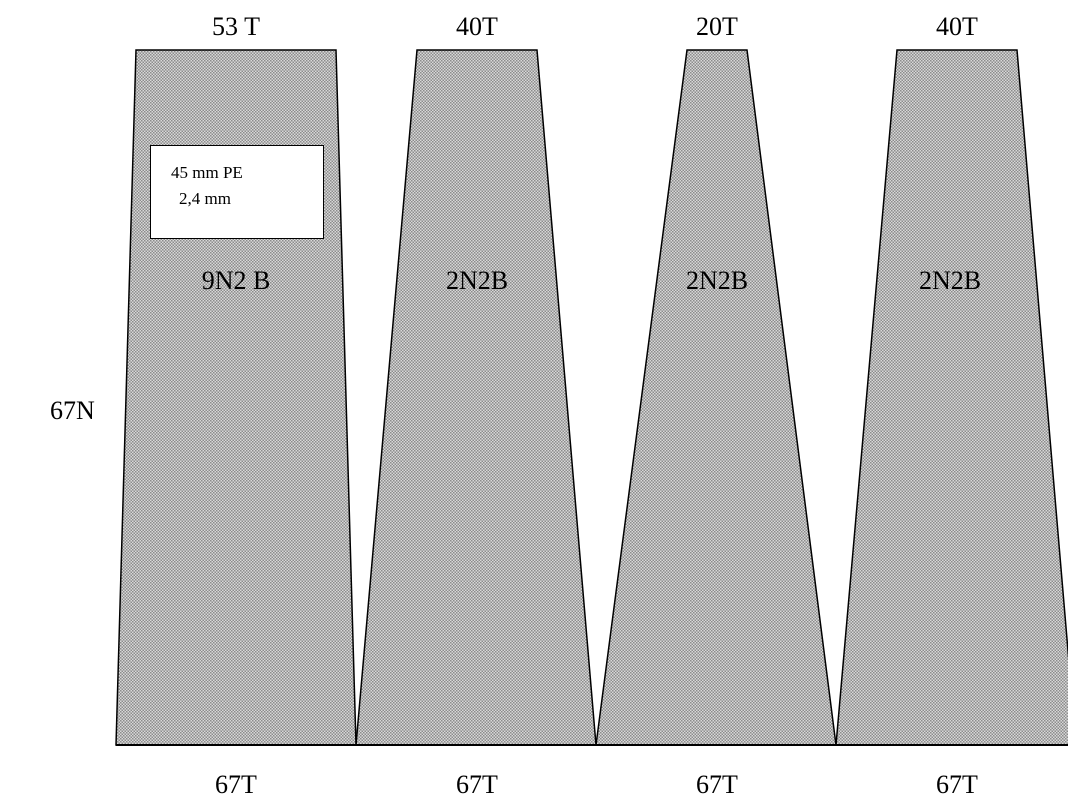  Describe the element at coordinates (477, 784) in the screenshot. I see `panel-2-bottom-label: 67T` at that location.